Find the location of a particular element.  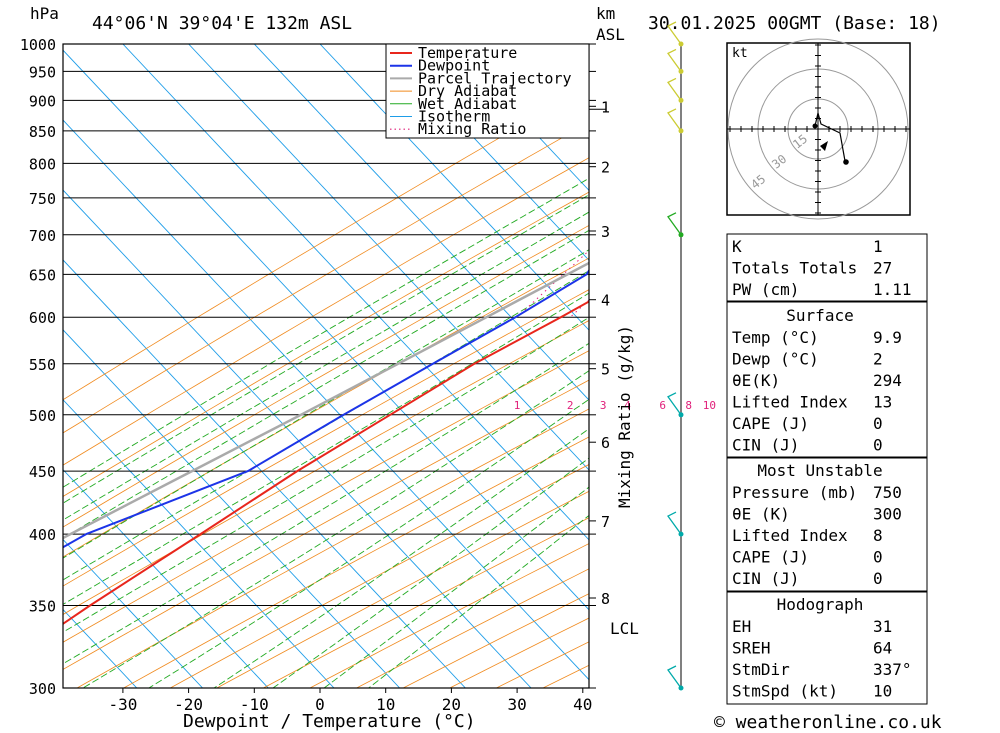

legend-label: Isotherm is located at coordinates (454, 117).